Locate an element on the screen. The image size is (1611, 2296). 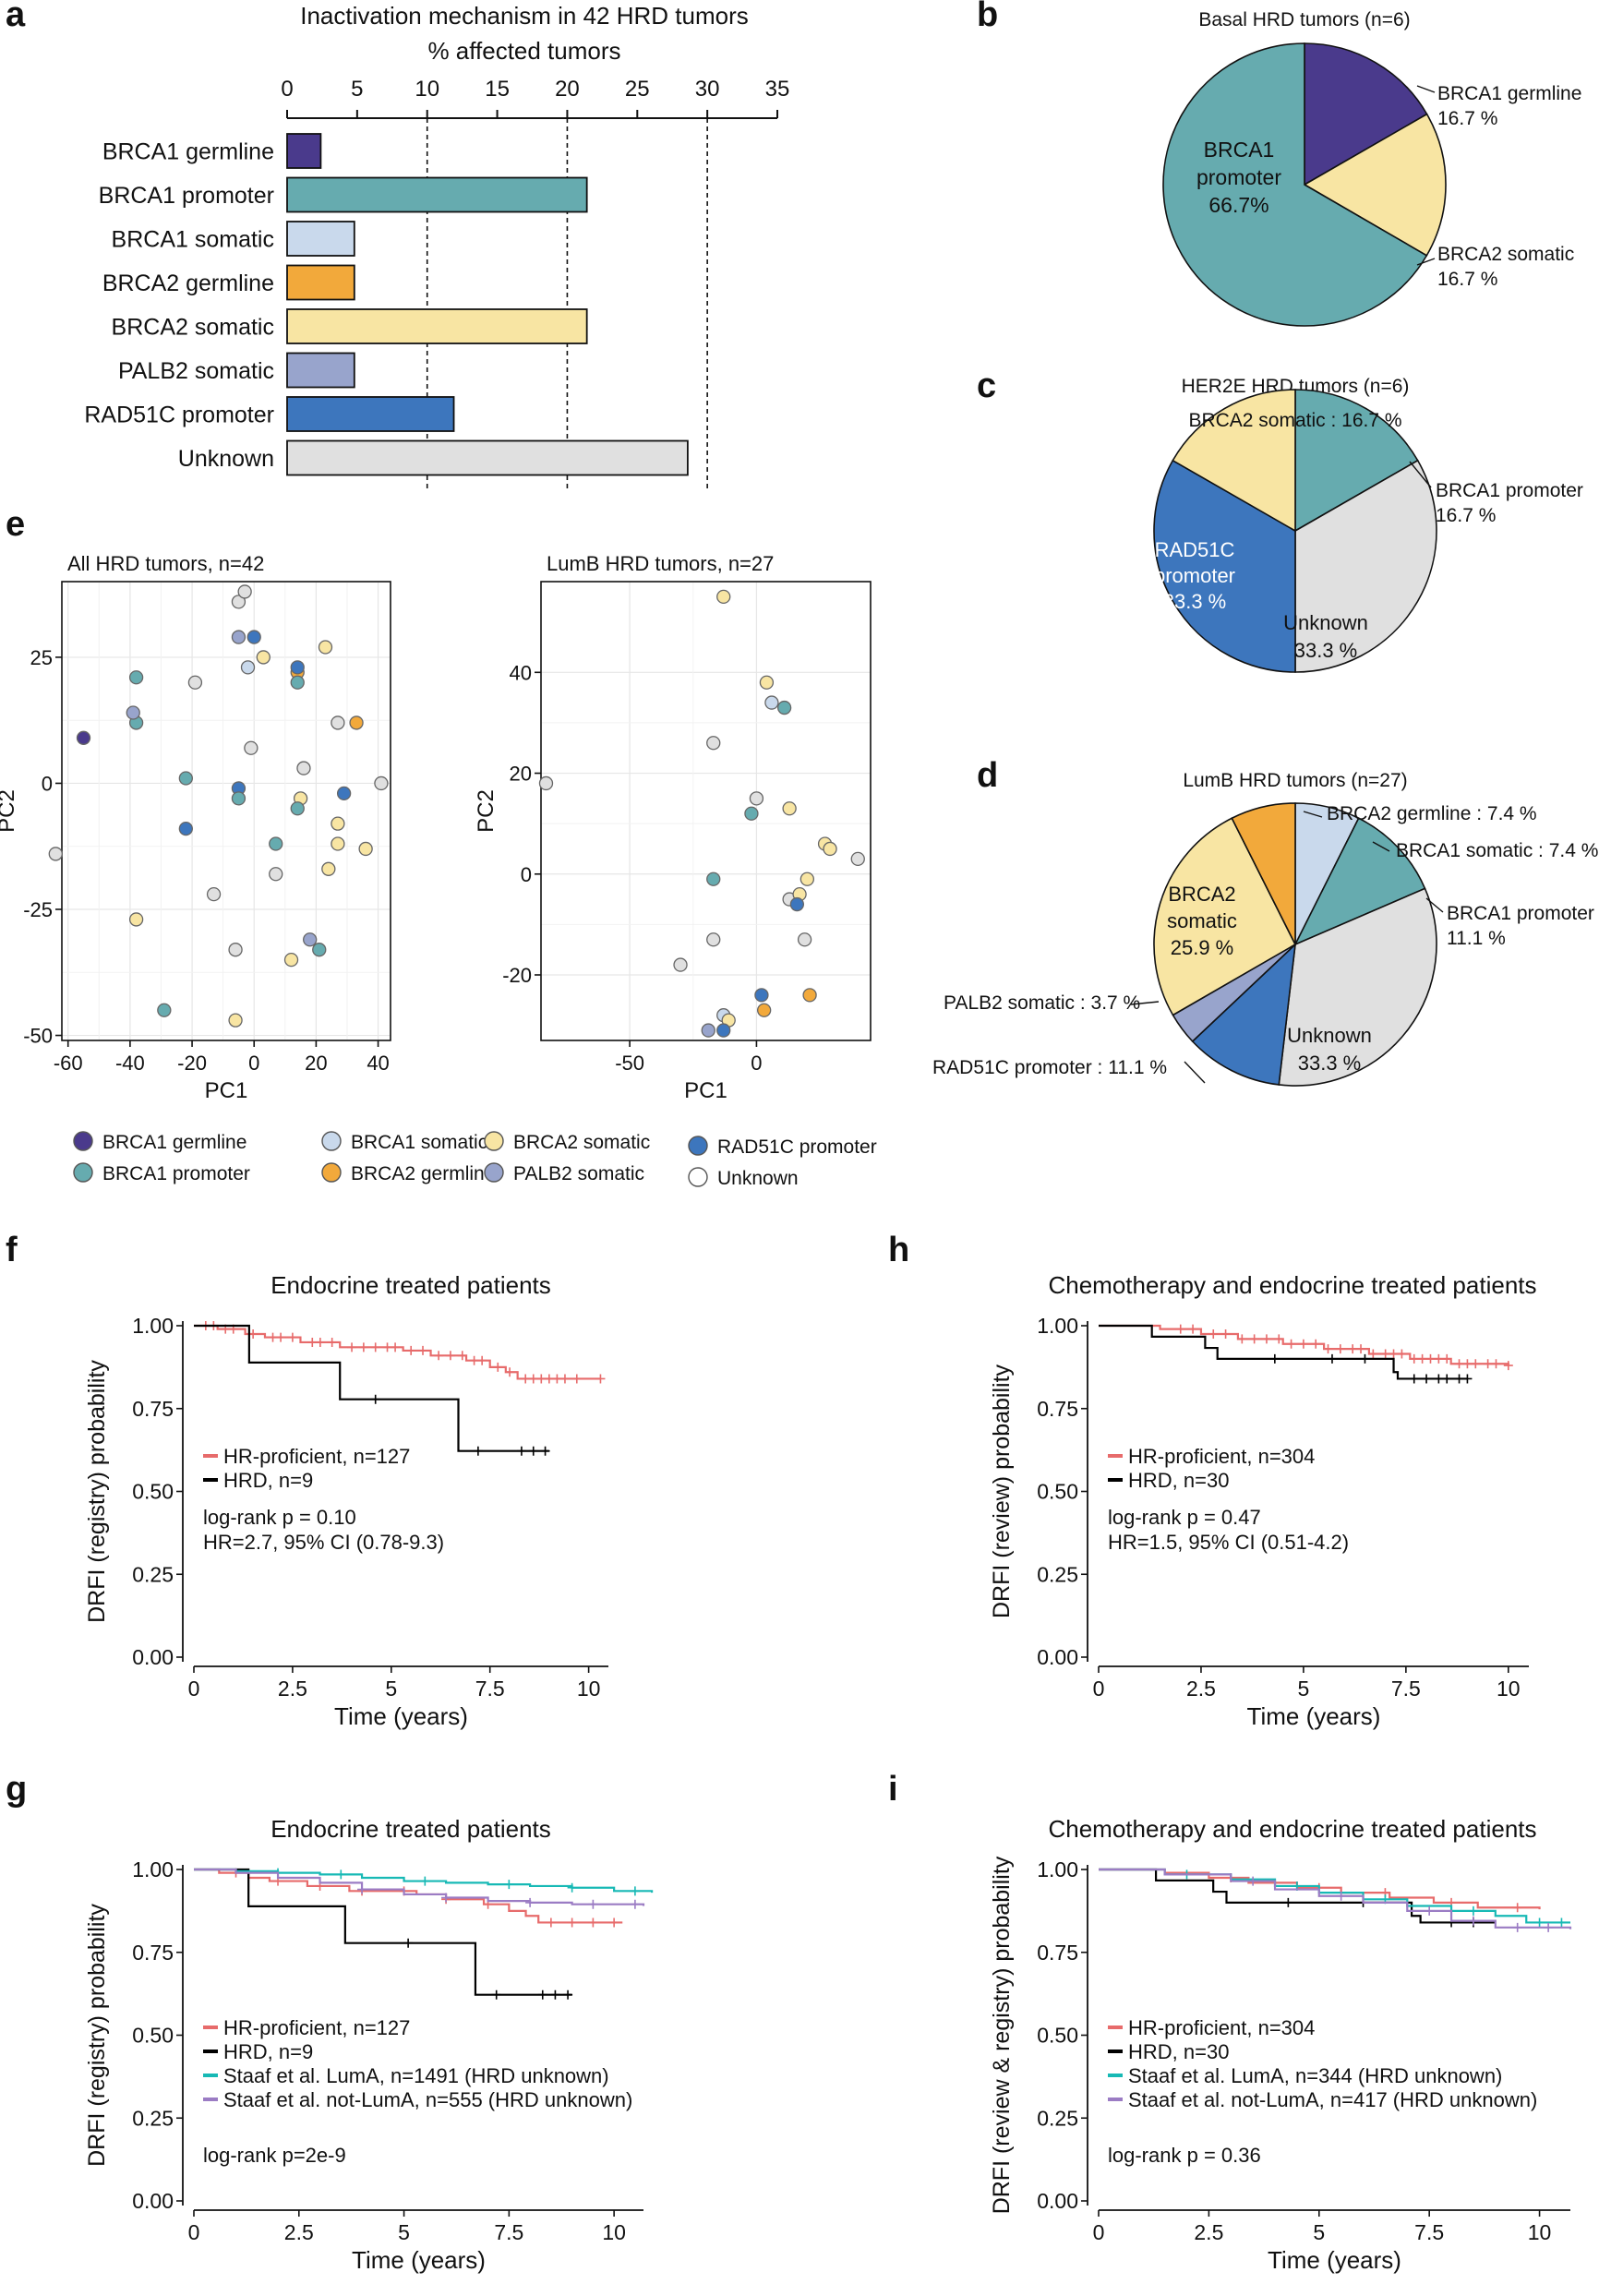
x-tick-label: 0 is located at coordinates (756, 1063).